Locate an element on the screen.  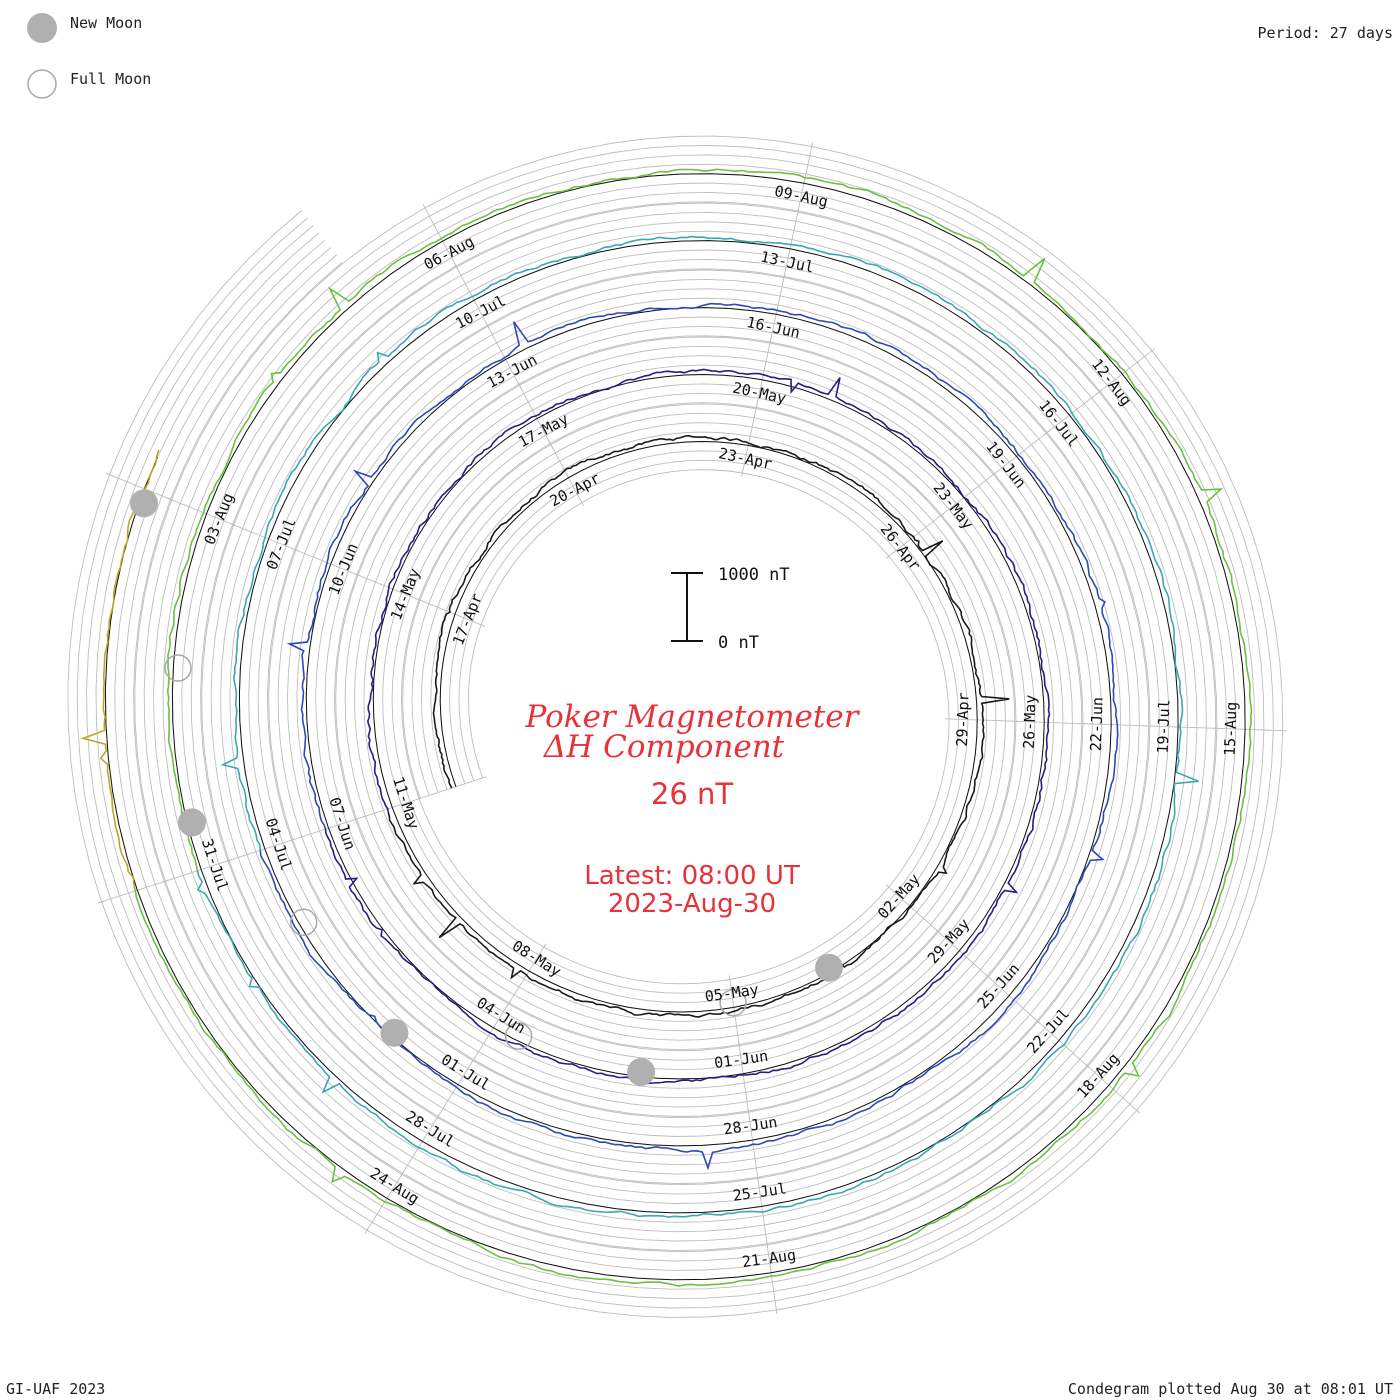
date-label: 14-May is located at coordinates (405, 594).